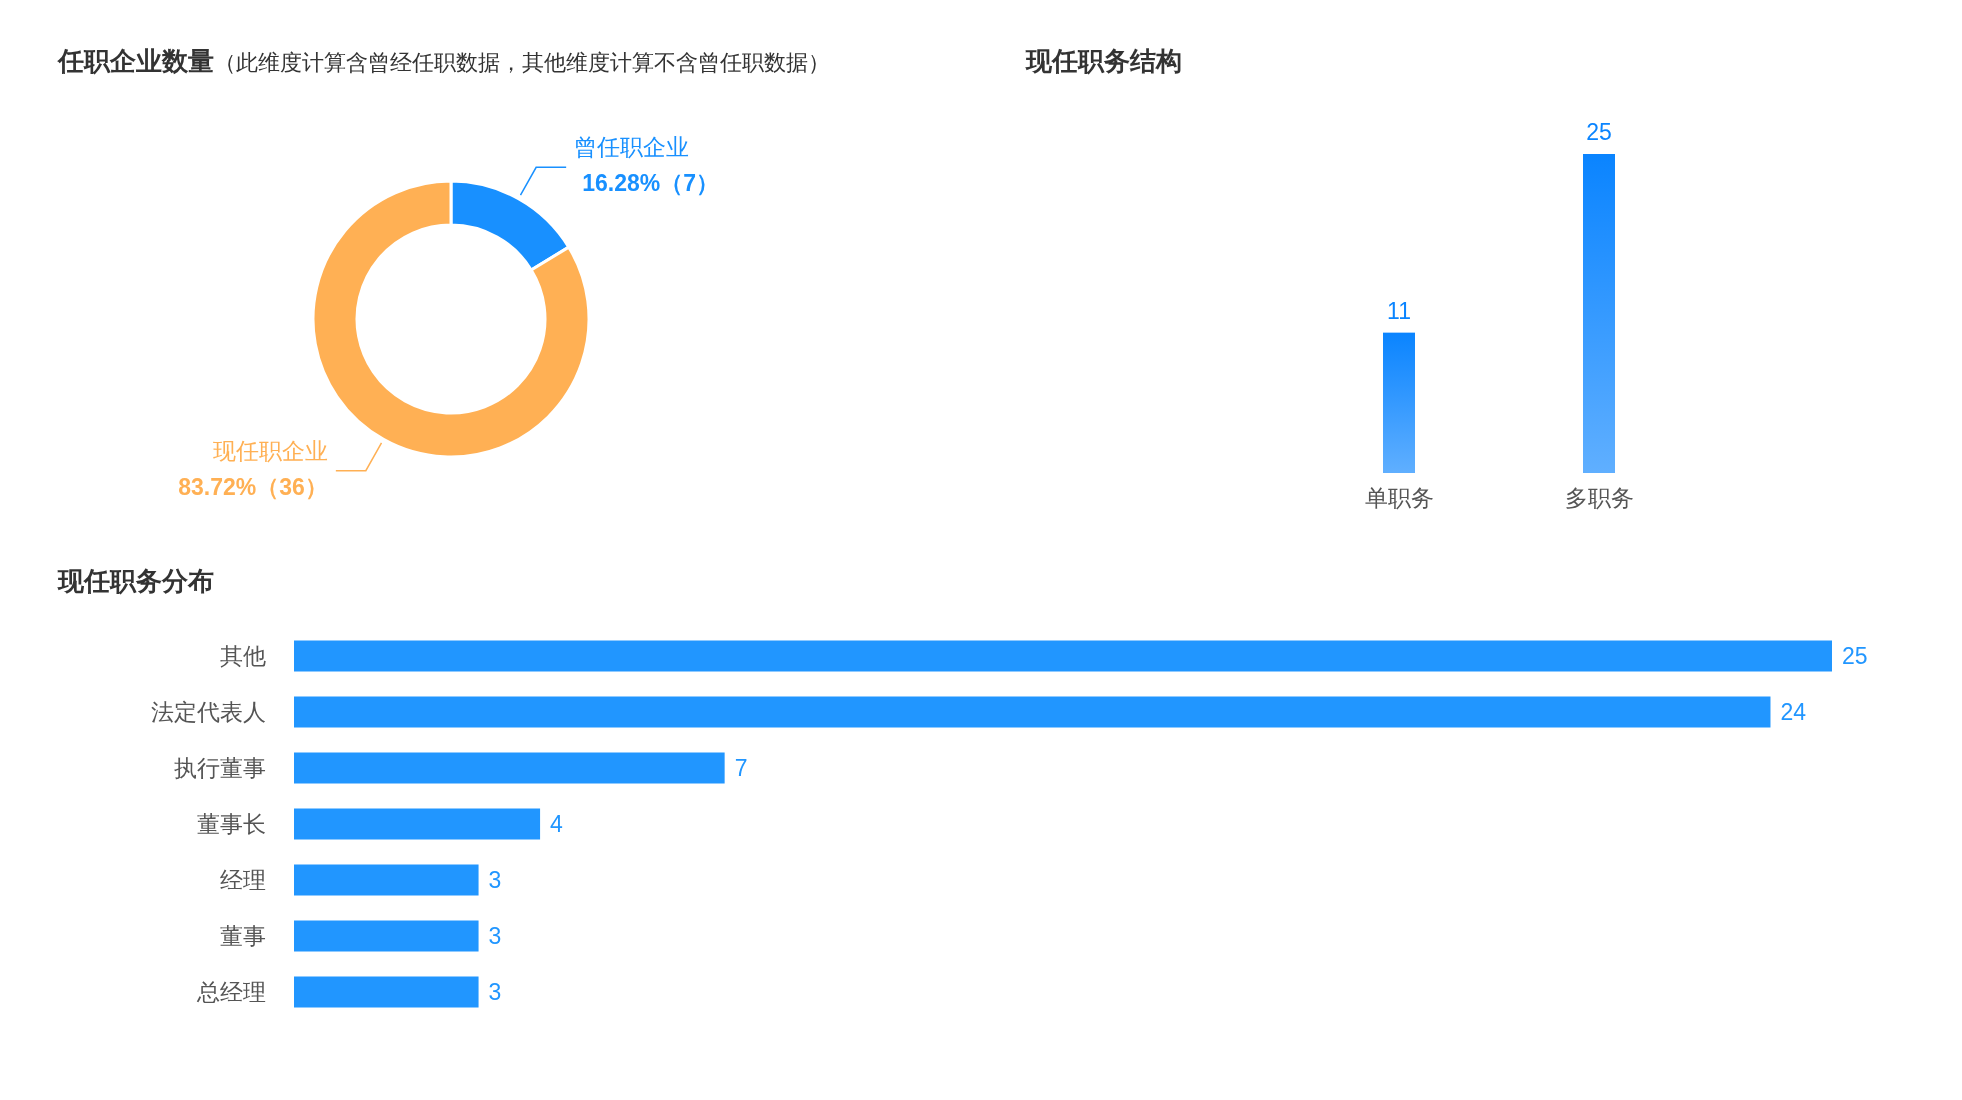 This screenshot has height=1100, width=1962. Describe the element at coordinates (1793, 712) in the screenshot. I see `data-label: 24` at that location.